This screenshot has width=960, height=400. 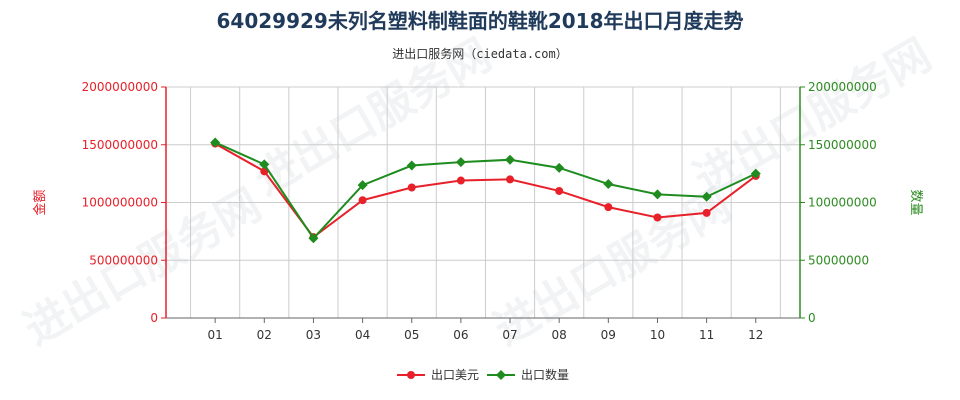 What do you see at coordinates (120, 87) in the screenshot?
I see `left-tick-label: 2000000000` at bounding box center [120, 87].